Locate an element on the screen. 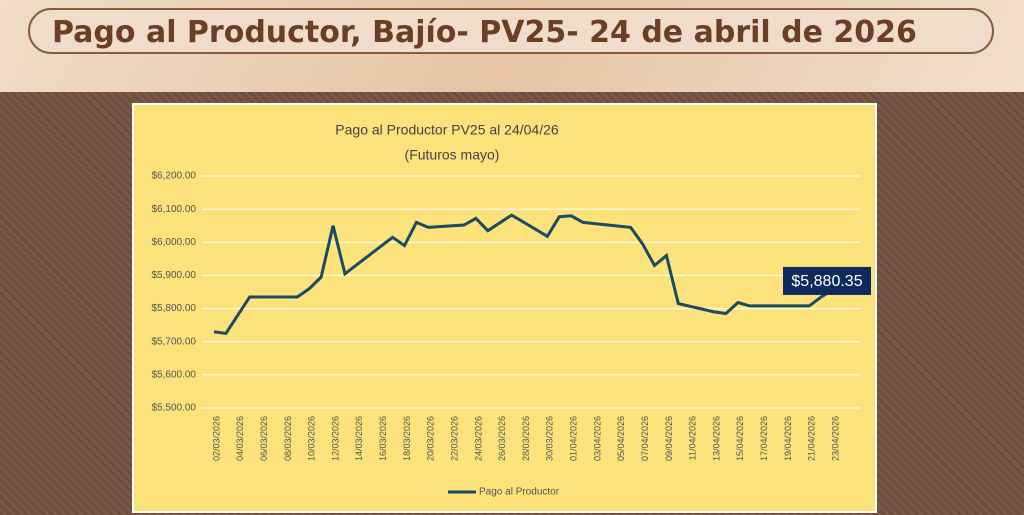  x-tick-label: 18/03/2026 is located at coordinates (407, 438).